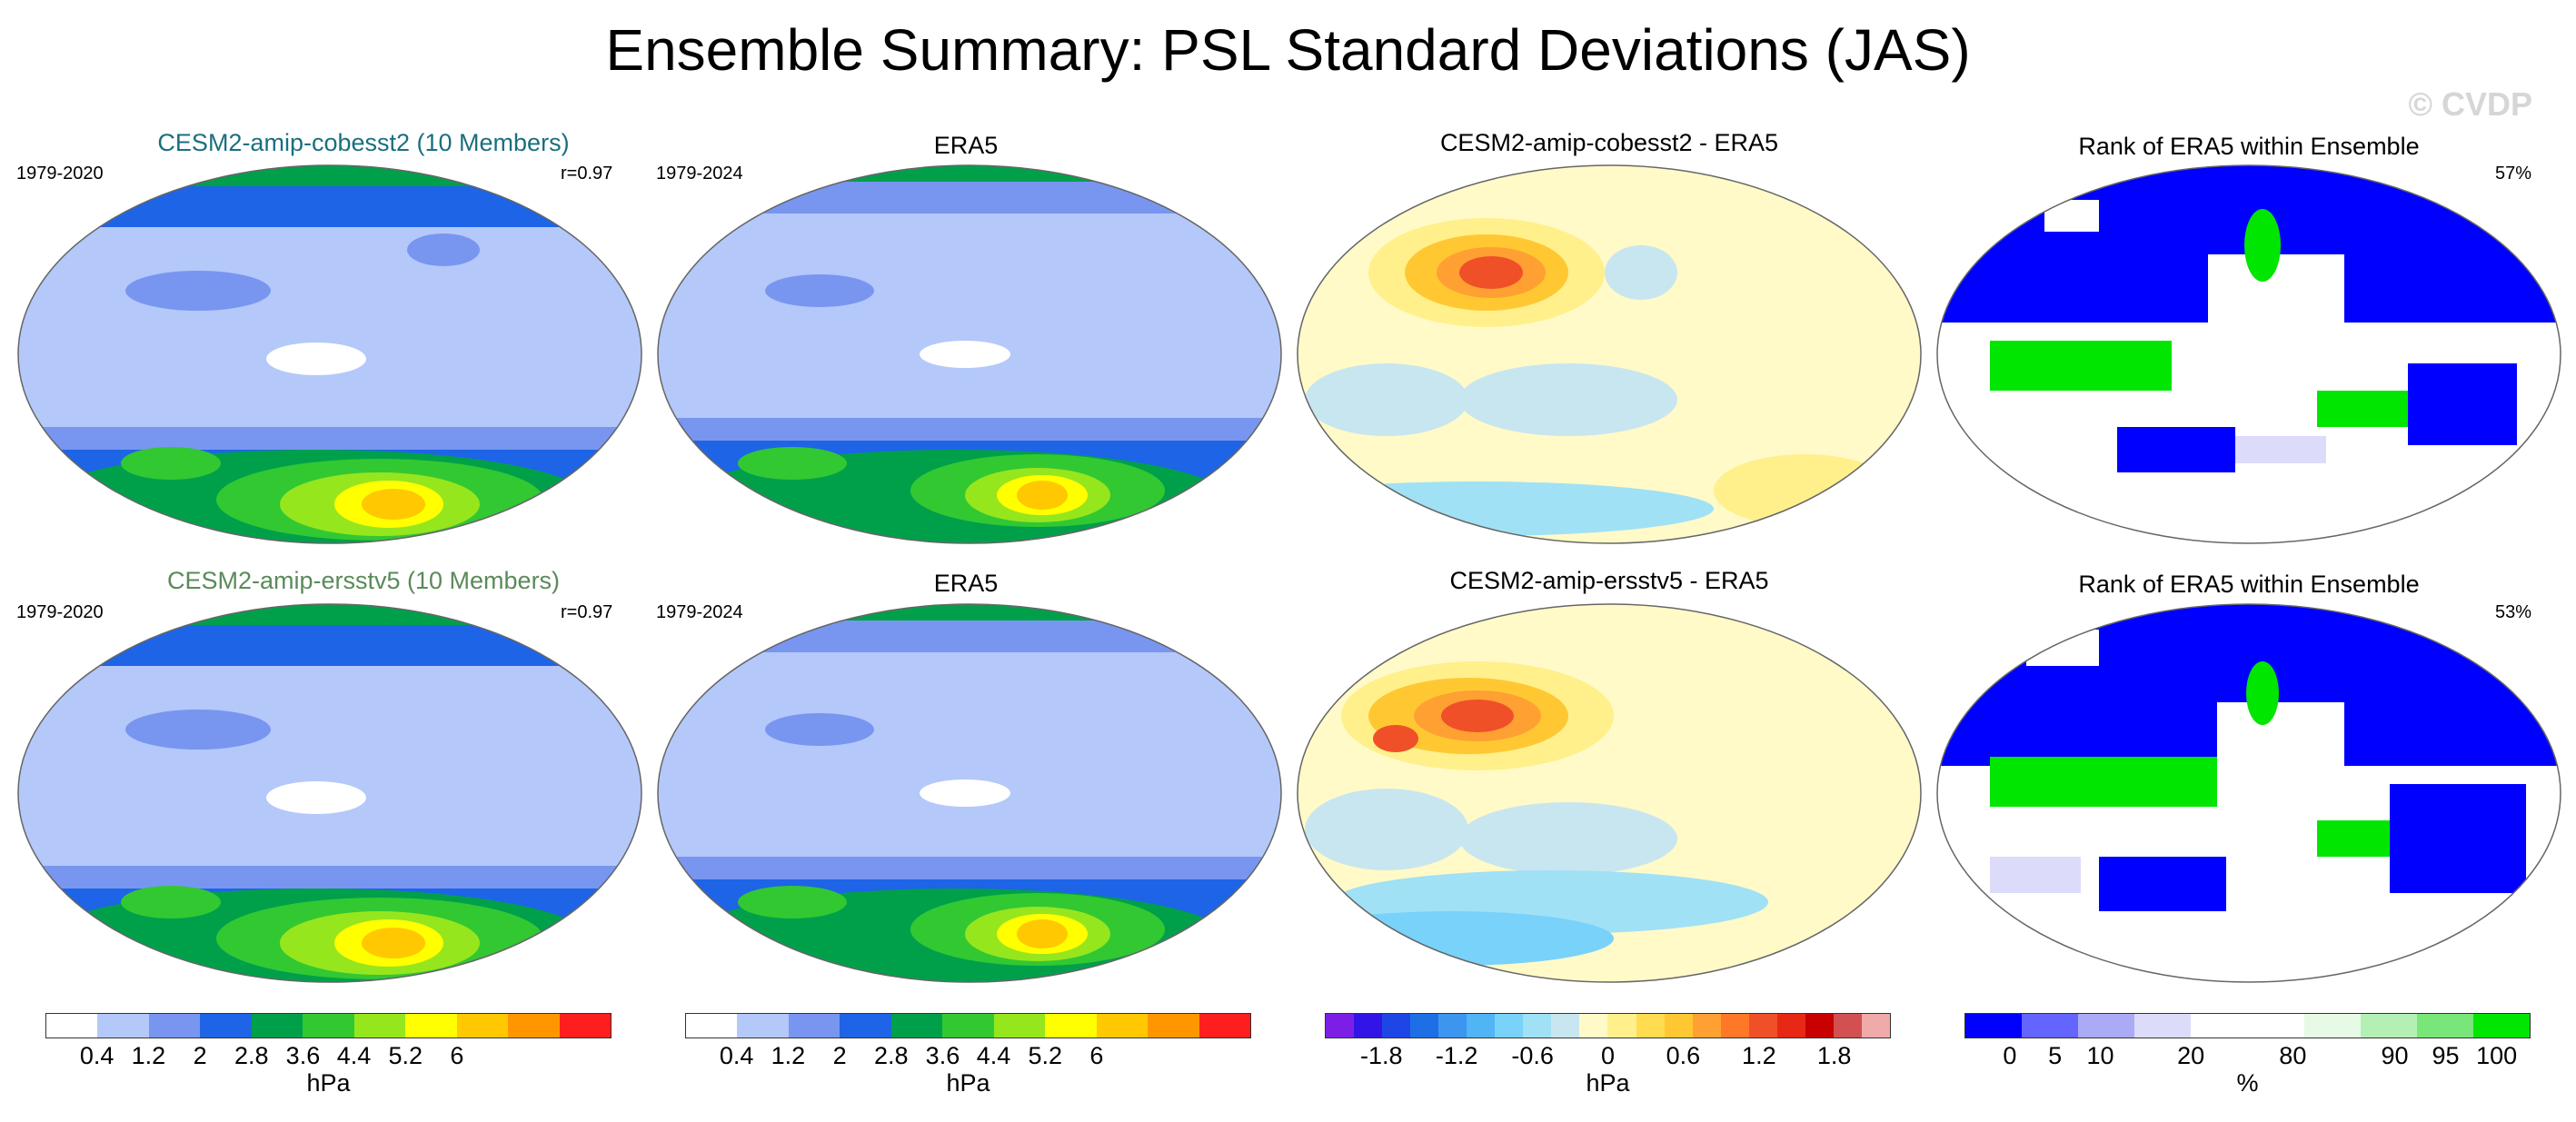 The width and height of the screenshot is (2576, 1122). I want to click on diff-tick: -1.8, so click(1382, 1056).